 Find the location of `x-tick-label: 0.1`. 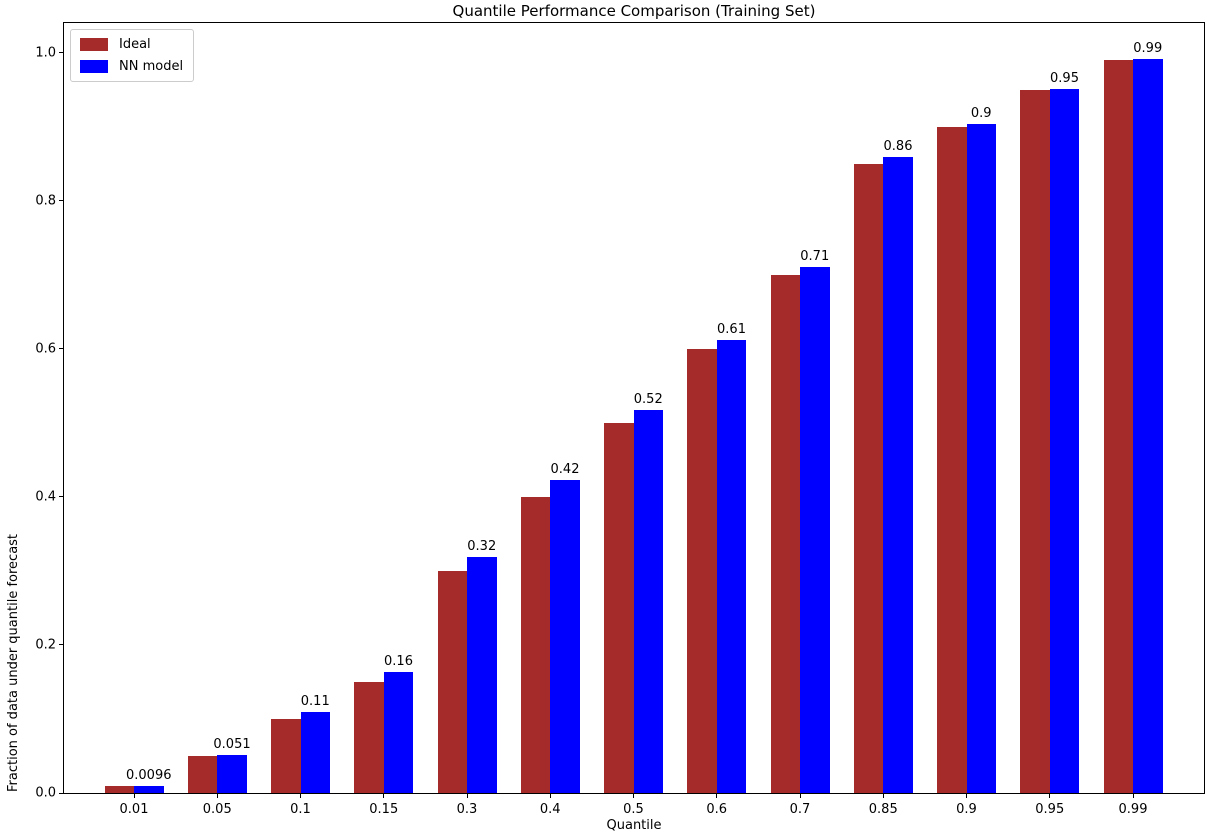

x-tick-label: 0.1 is located at coordinates (300, 809).